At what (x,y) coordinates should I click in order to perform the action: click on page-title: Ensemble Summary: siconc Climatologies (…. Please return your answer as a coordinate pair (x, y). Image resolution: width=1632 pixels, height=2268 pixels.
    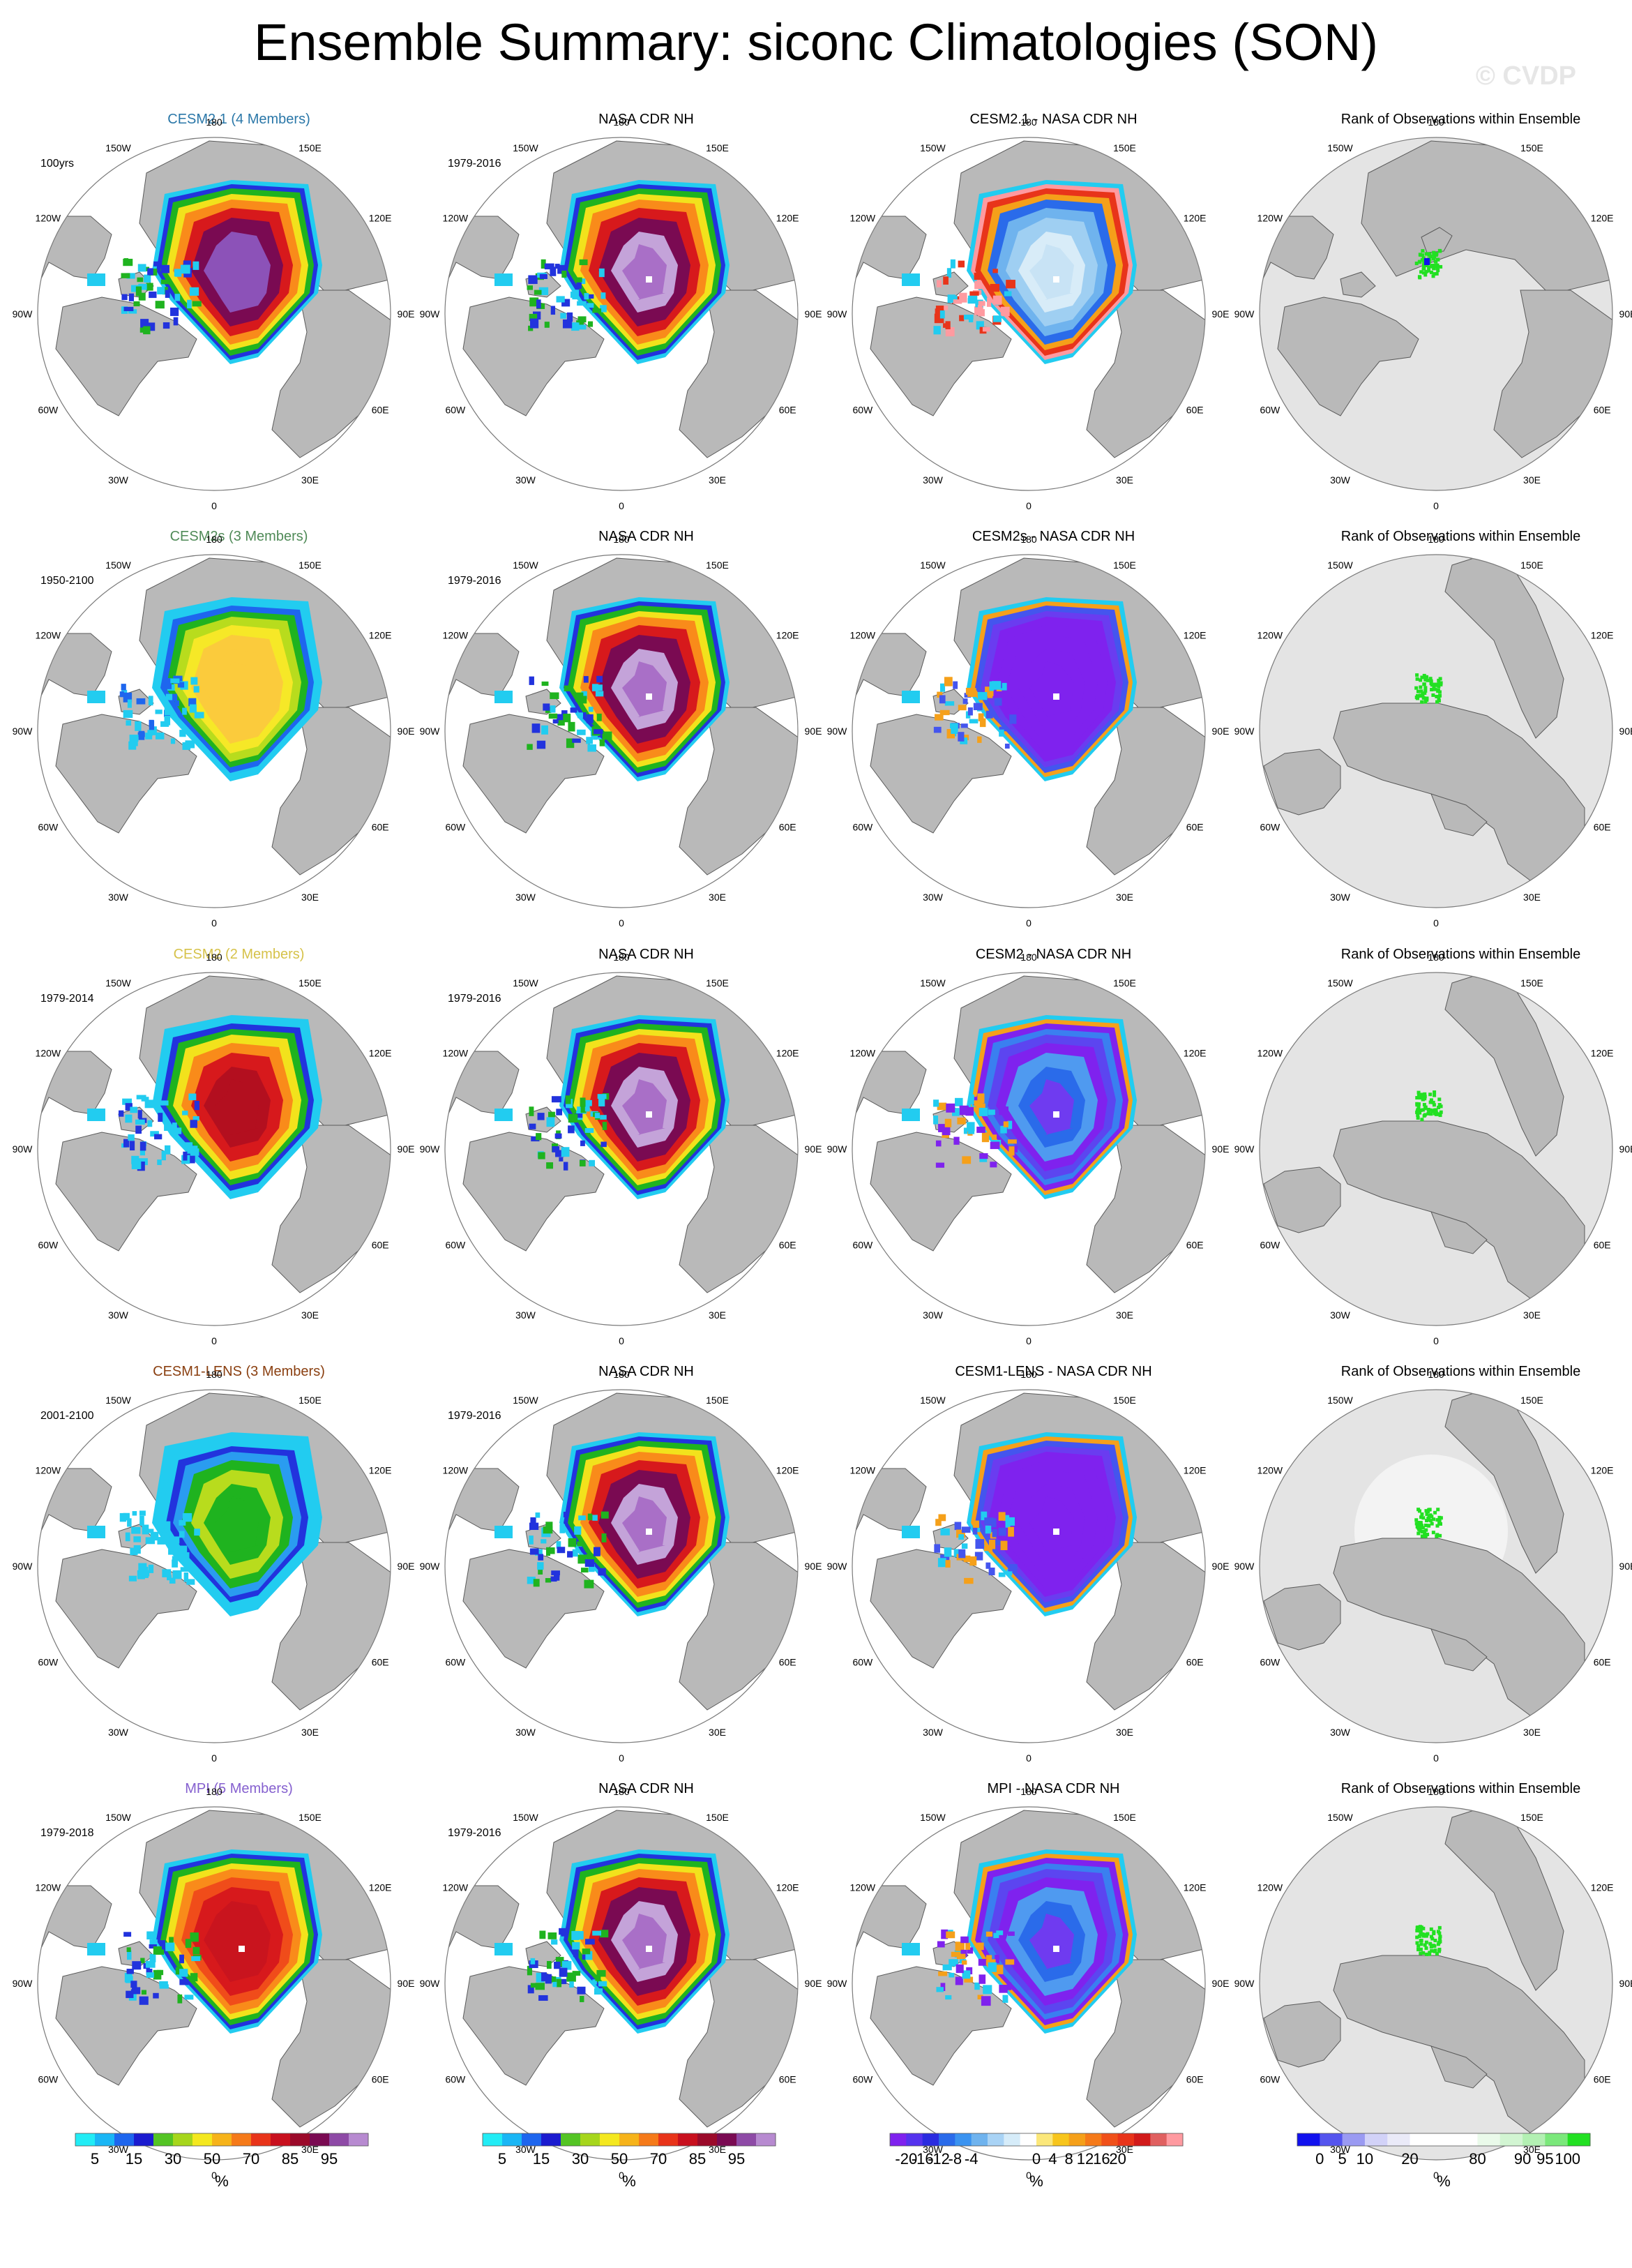
    Looking at the image, I should click on (816, 42).